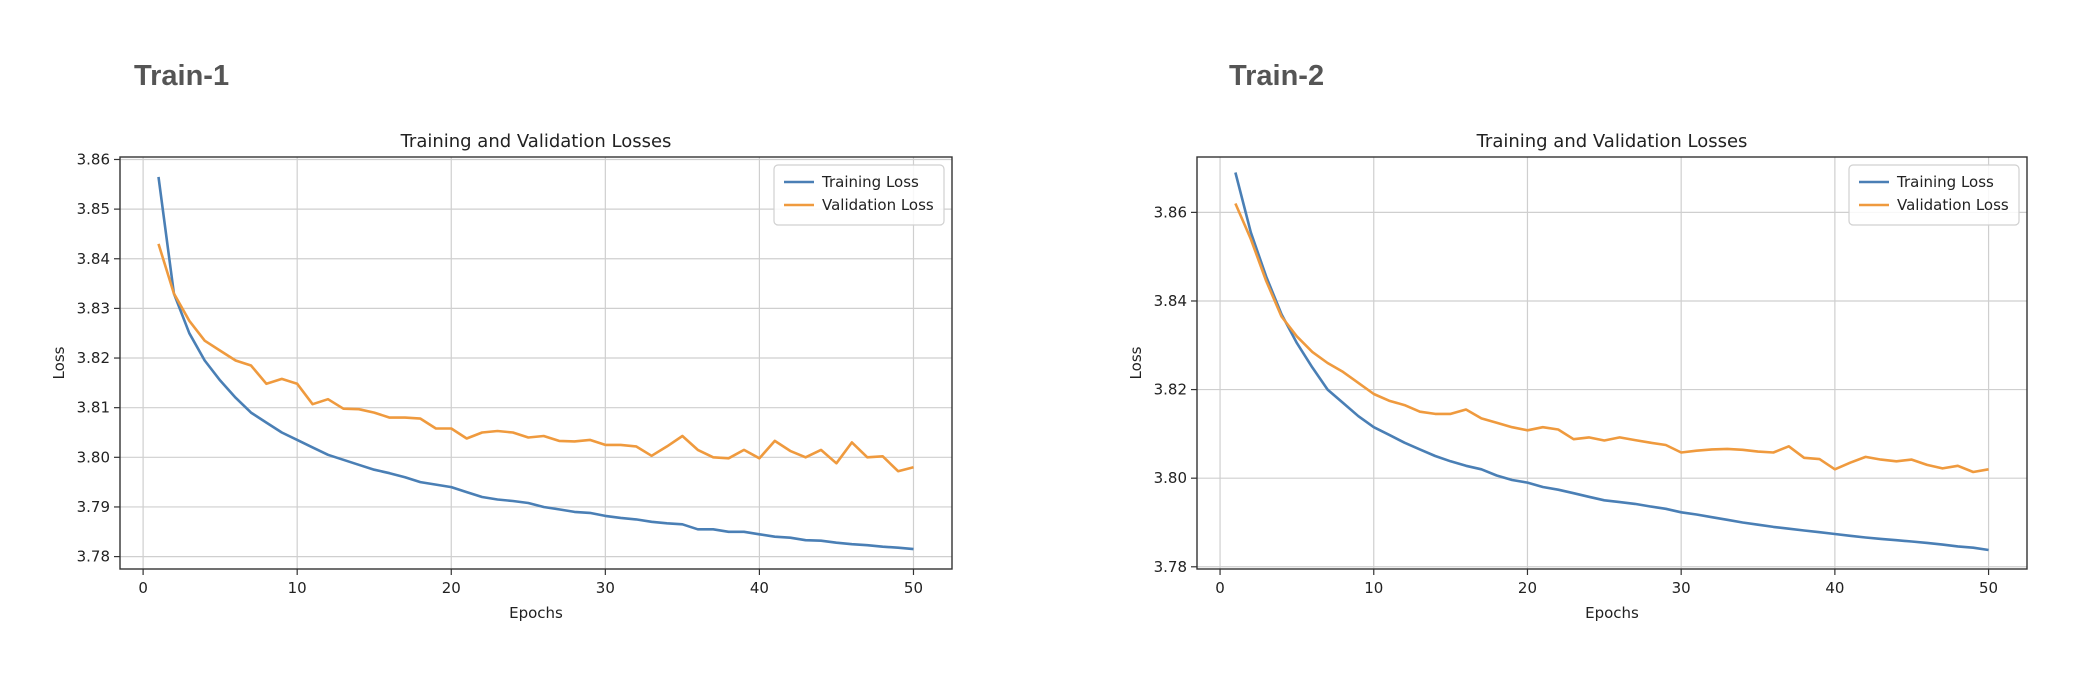 This screenshot has width=2084, height=694. What do you see at coordinates (93, 408) in the screenshot?
I see `y-tick-label: 3.81` at bounding box center [93, 408].